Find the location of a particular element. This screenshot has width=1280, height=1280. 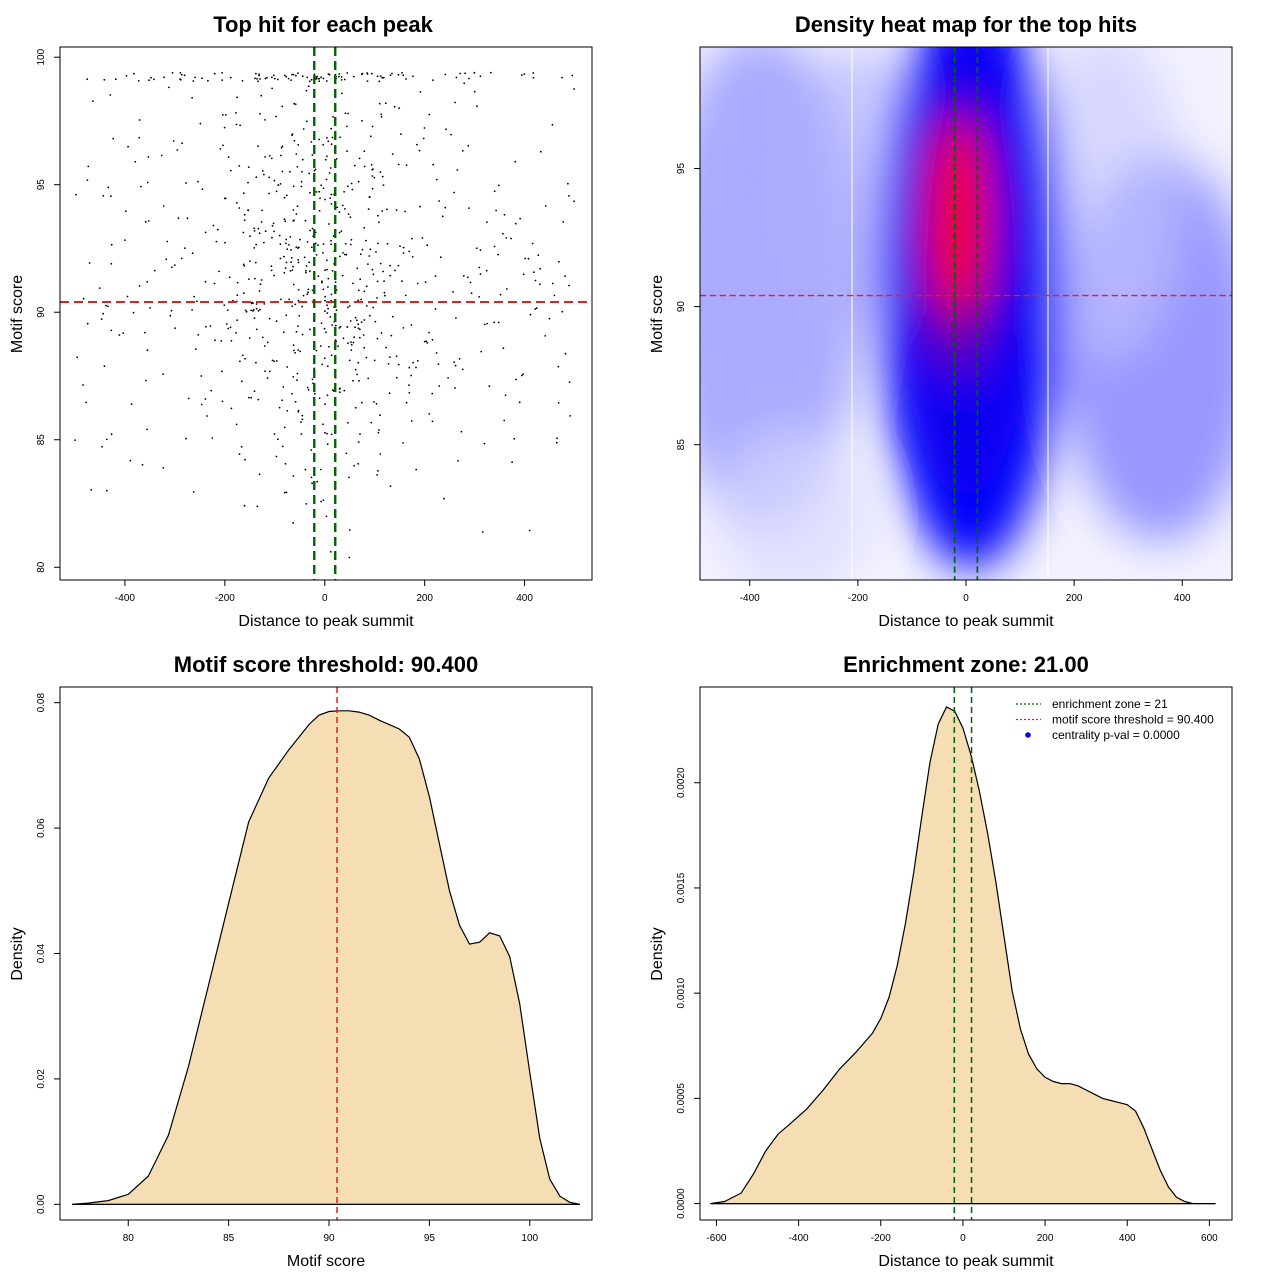

x-tick-label: 0 is located at coordinates (325, 598).